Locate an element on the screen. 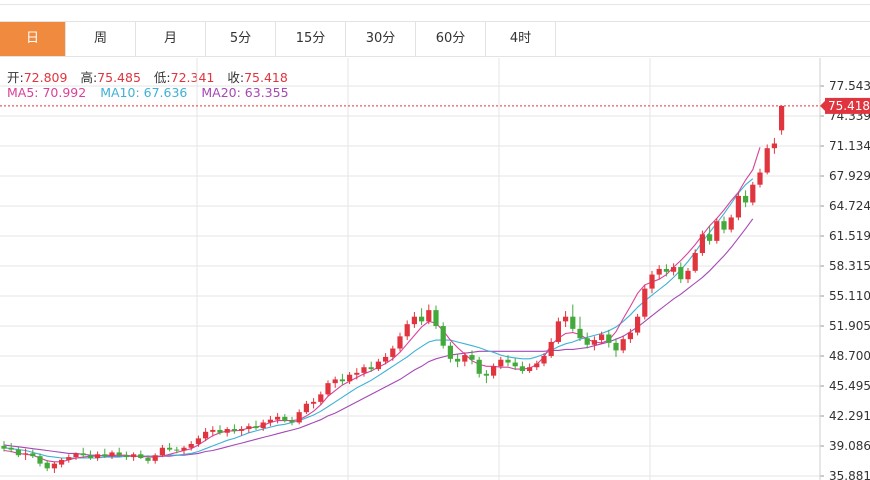 This screenshot has height=480, width=870. low-label: 低: is located at coordinates (162, 77).